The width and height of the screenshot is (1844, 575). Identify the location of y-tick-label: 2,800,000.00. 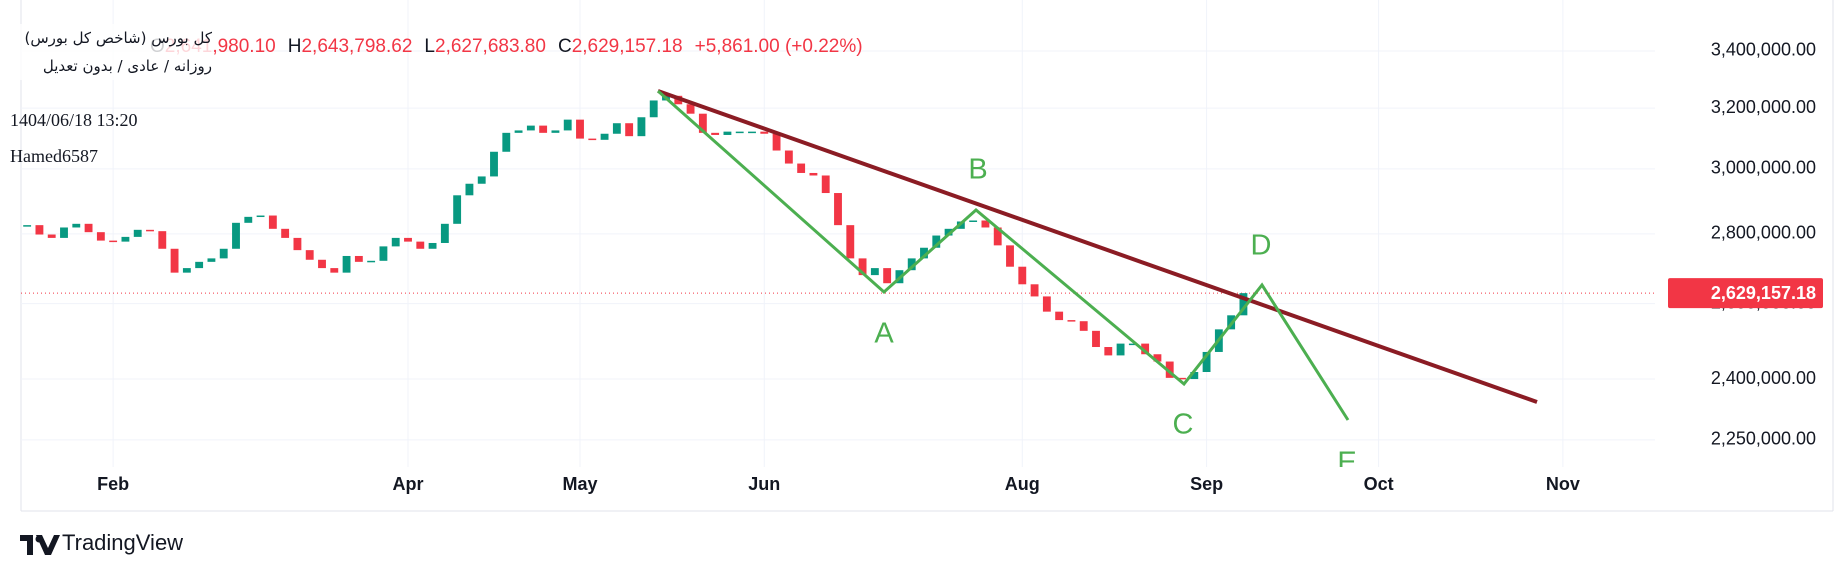
(1763, 233).